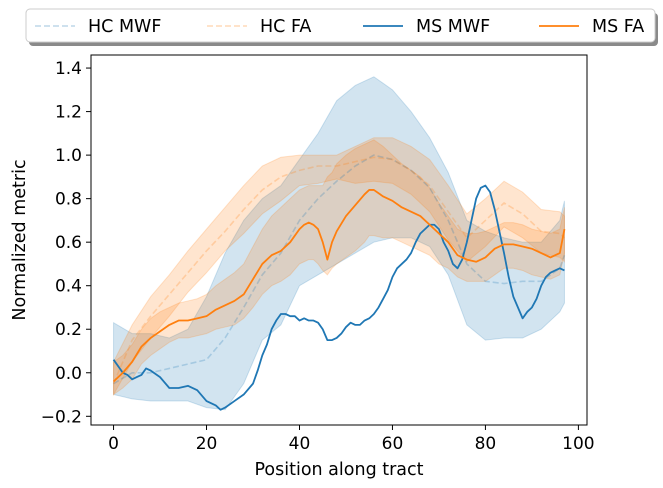 This screenshot has width=663, height=488. I want to click on y-tick-label: 0.0, so click(68, 374).